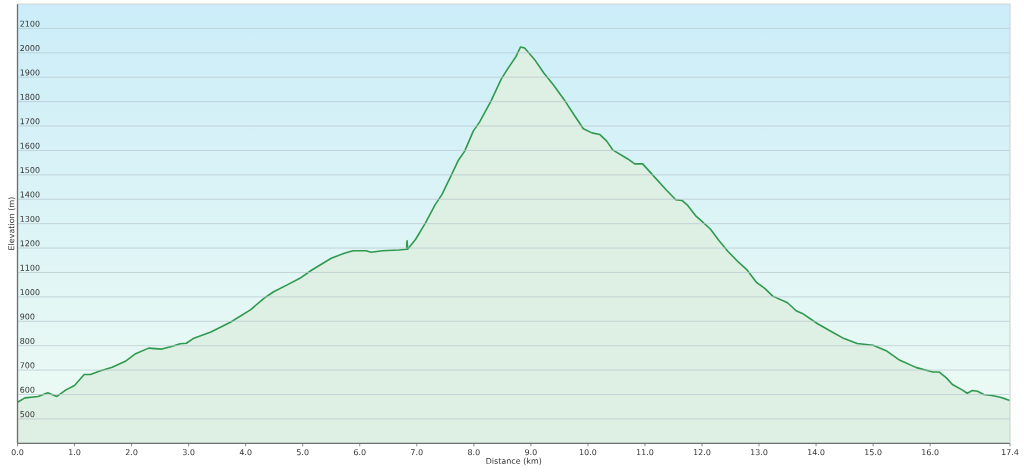 Image resolution: width=1024 pixels, height=476 pixels. What do you see at coordinates (359, 452) in the screenshot?
I see `x-tick-label: 6.0` at bounding box center [359, 452].